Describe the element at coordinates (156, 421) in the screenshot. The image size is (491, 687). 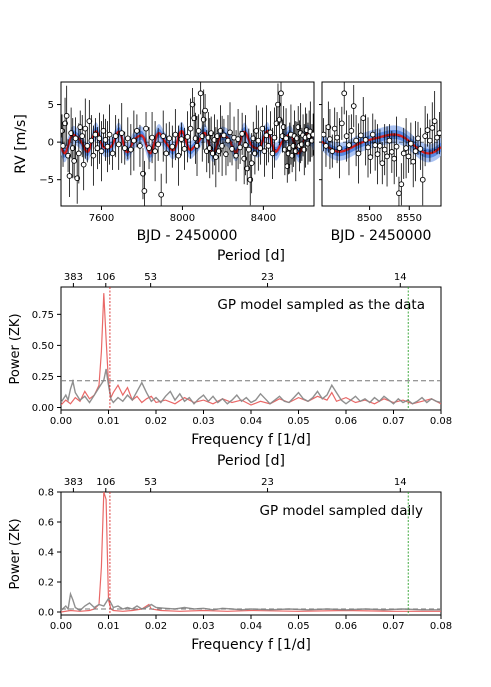
I see `pg1-x-tick-label: 0.02` at that location.